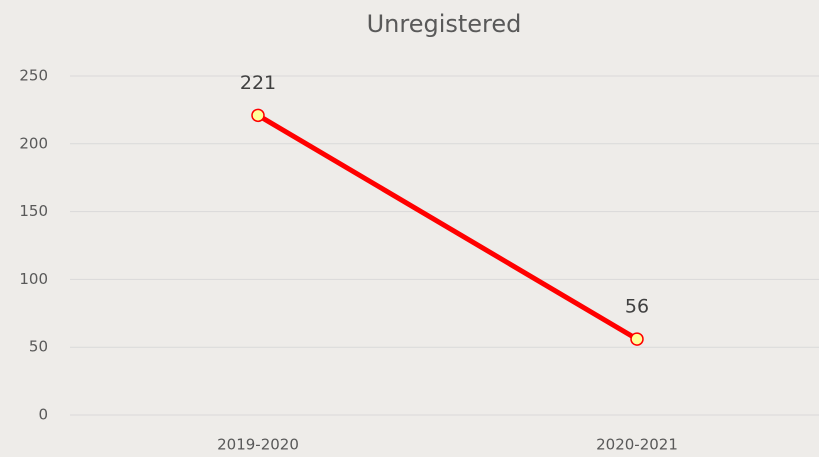  What do you see at coordinates (33, 211) in the screenshot?
I see `y-tick-label: 150` at bounding box center [33, 211].